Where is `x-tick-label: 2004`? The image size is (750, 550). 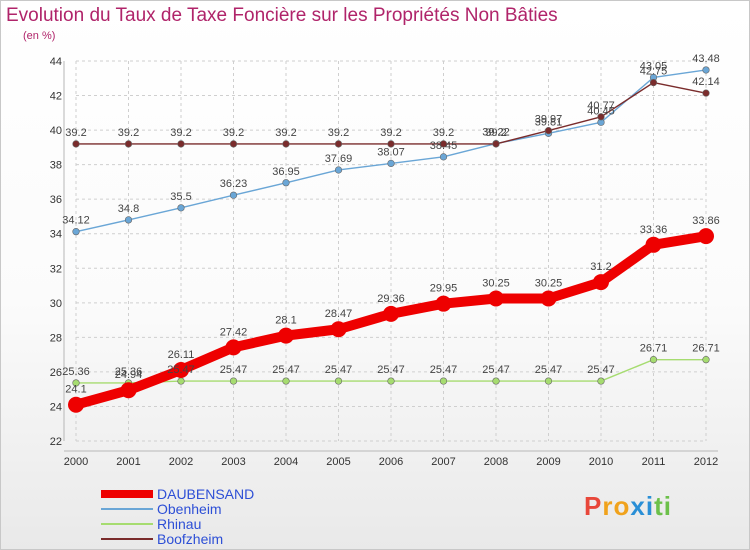
x-tick-label: 2004 is located at coordinates (286, 462).